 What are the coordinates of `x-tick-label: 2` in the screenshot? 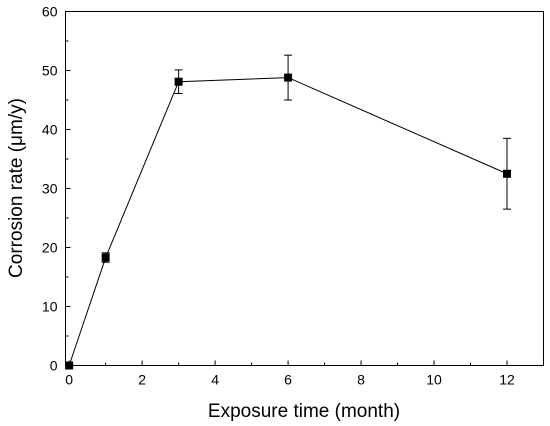 It's located at (142, 380).